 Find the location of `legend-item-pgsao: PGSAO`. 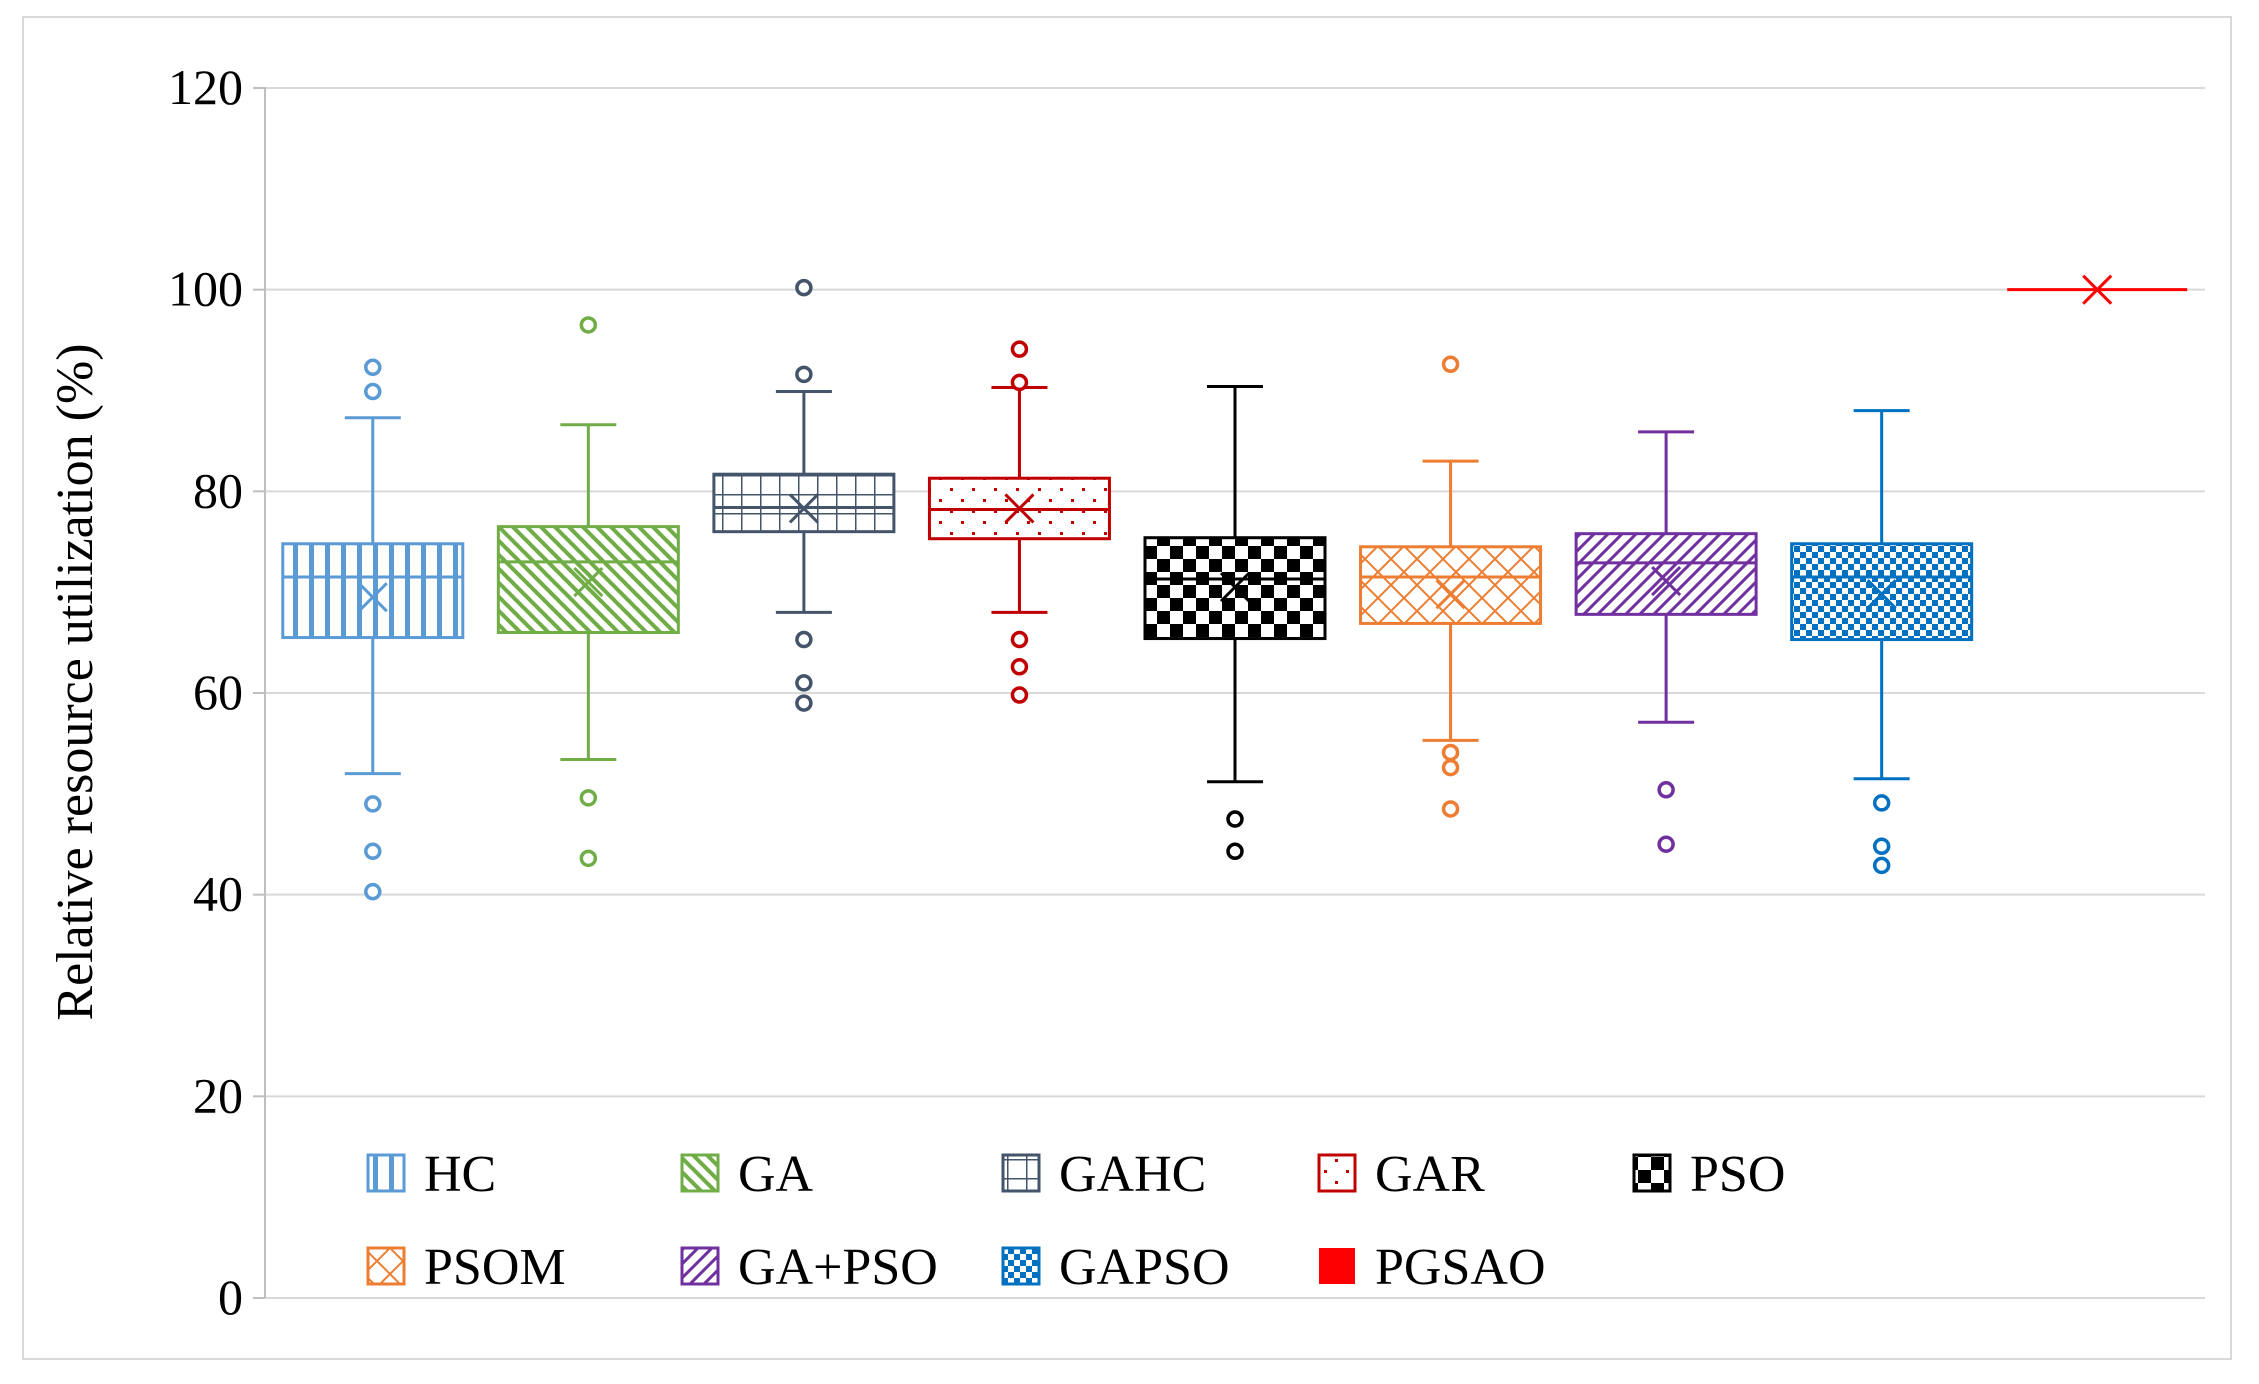

legend-item-pgsao: PGSAO is located at coordinates (1432, 1267).